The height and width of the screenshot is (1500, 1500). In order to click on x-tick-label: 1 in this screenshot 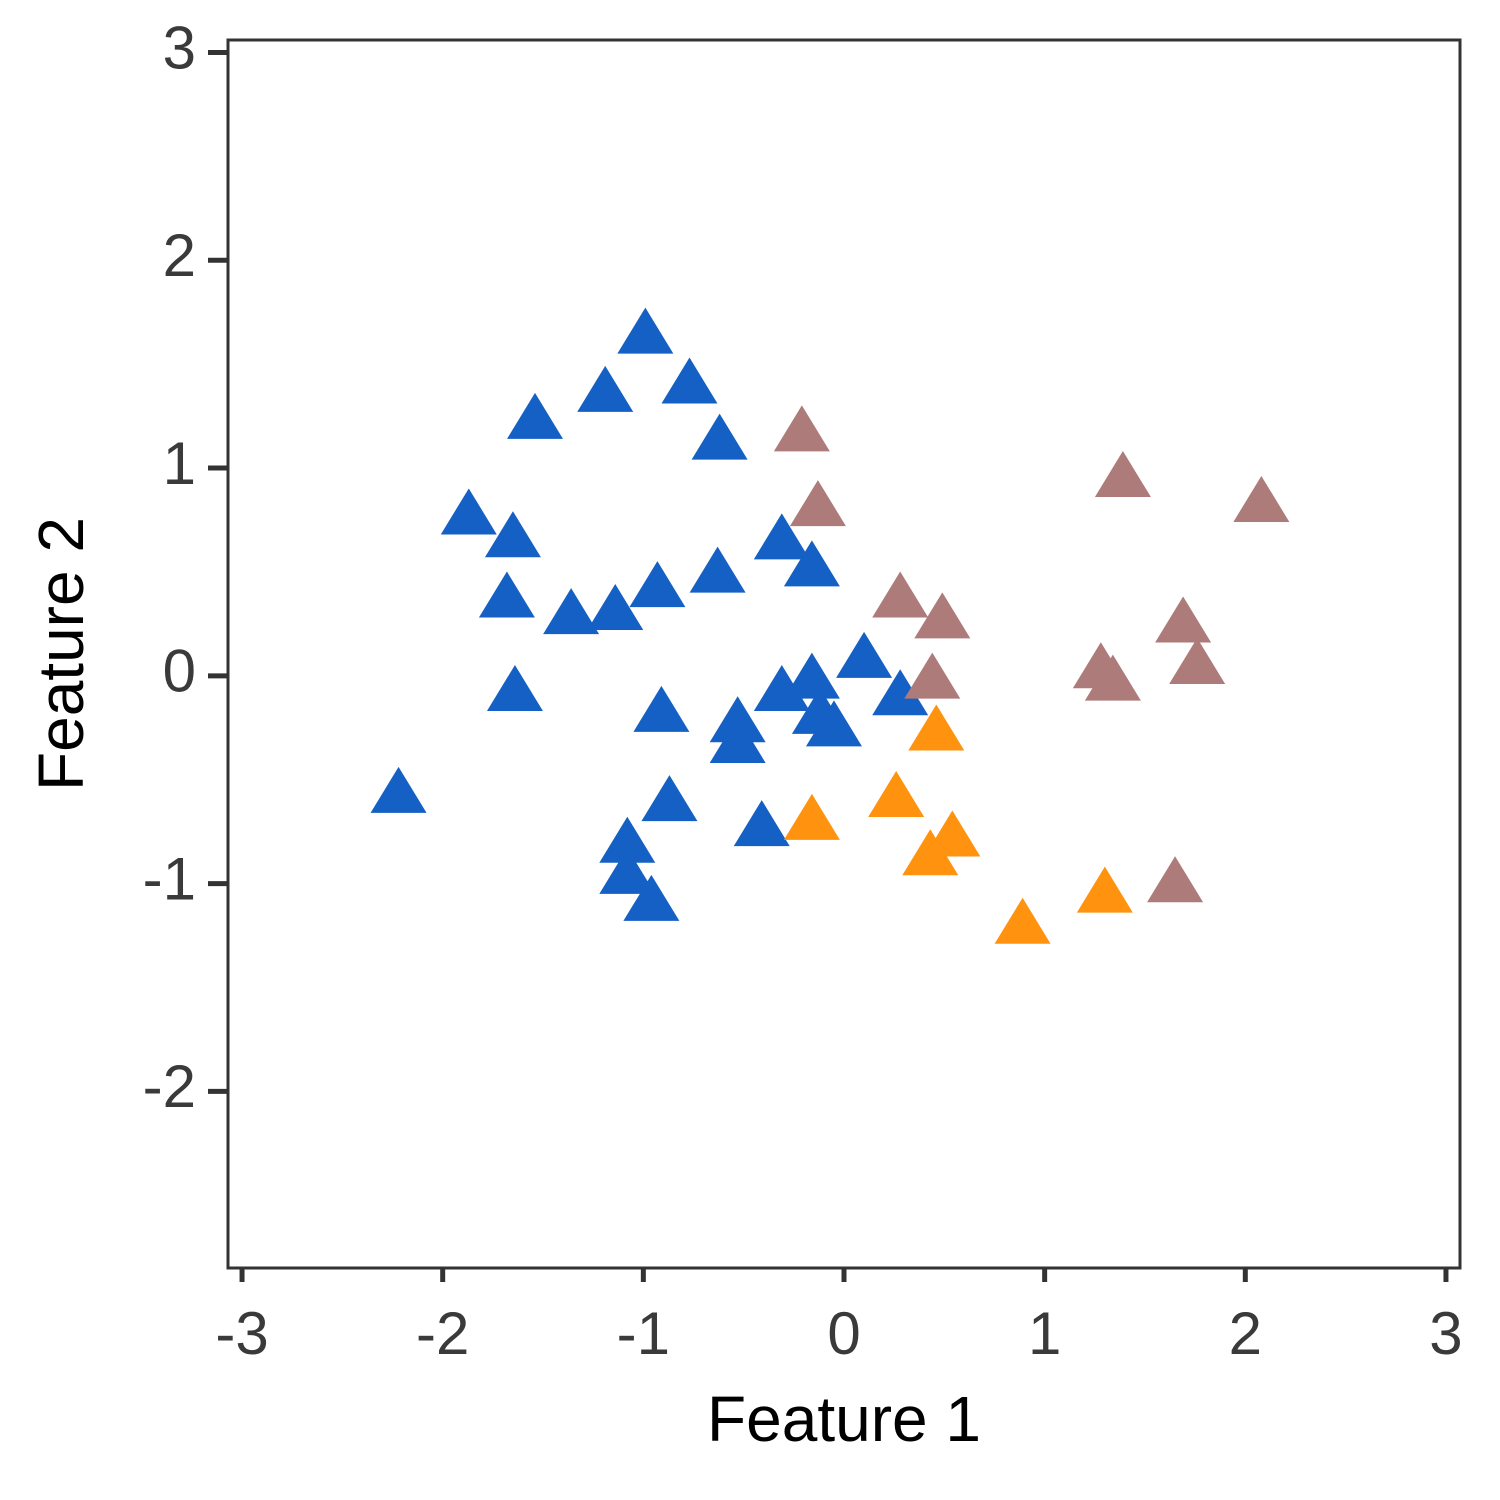, I will do `click(1044, 1333)`.